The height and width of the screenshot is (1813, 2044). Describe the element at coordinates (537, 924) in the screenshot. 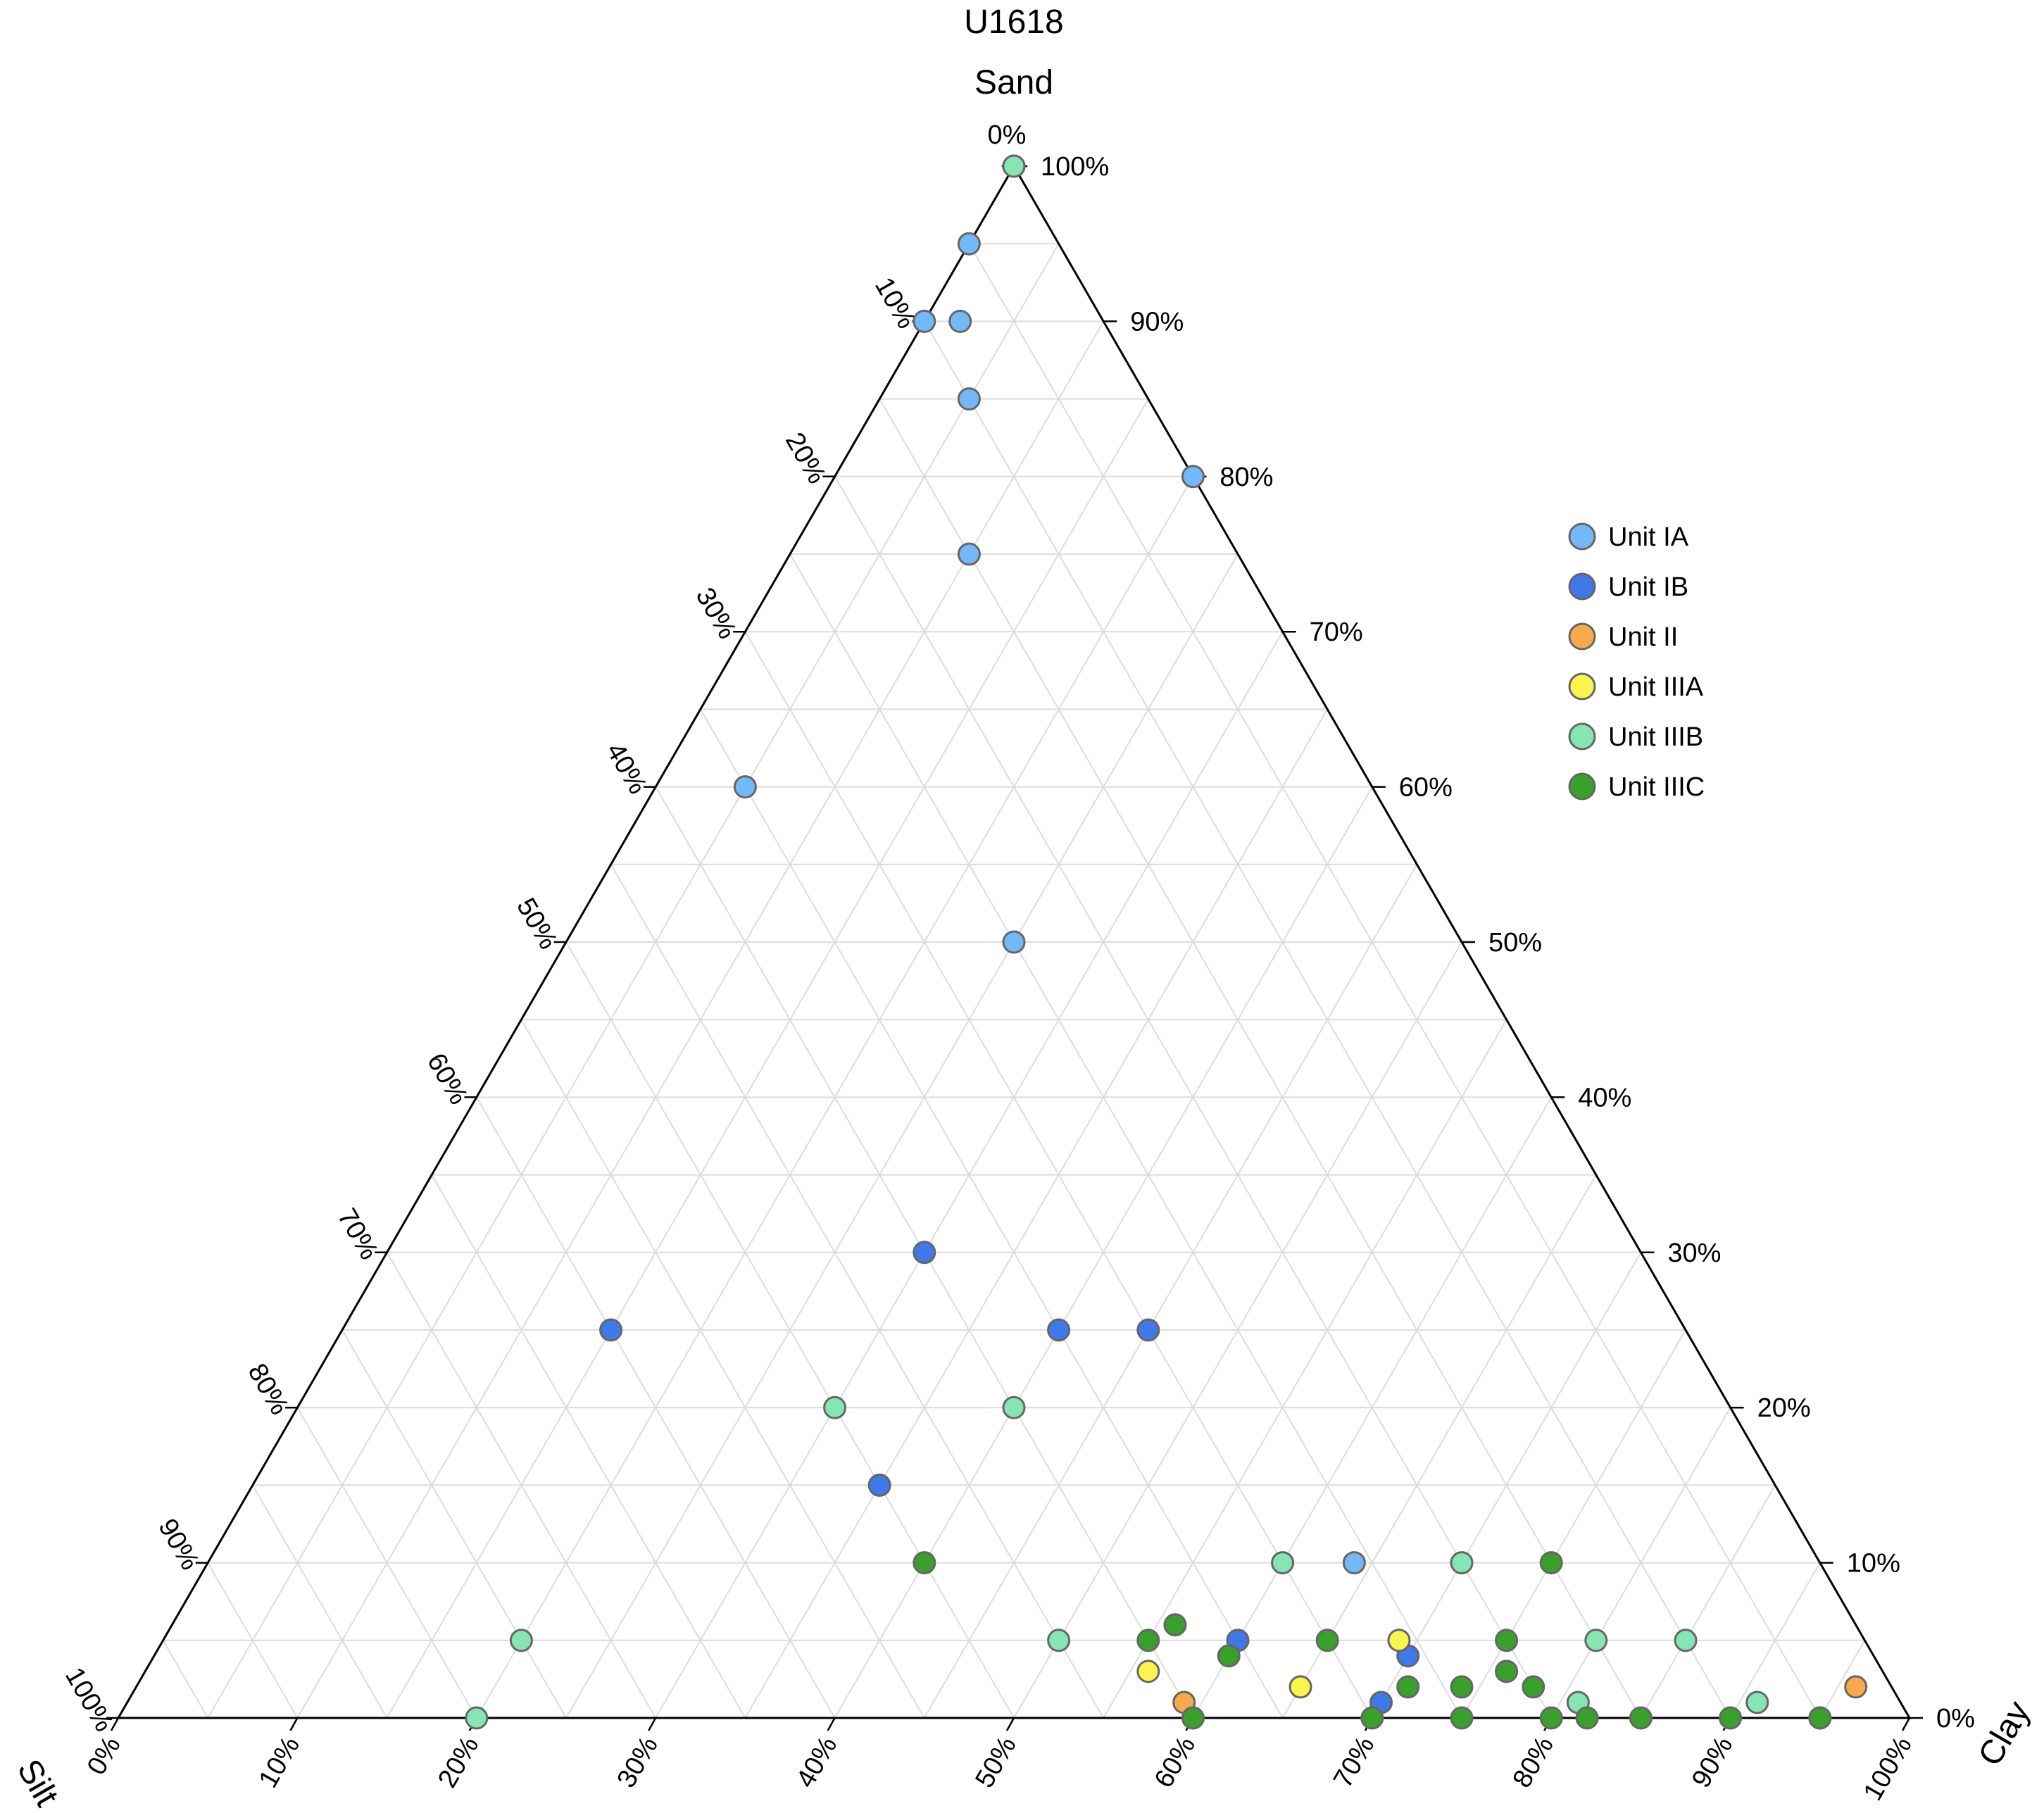

I see `silt-tick-label: 50%` at that location.